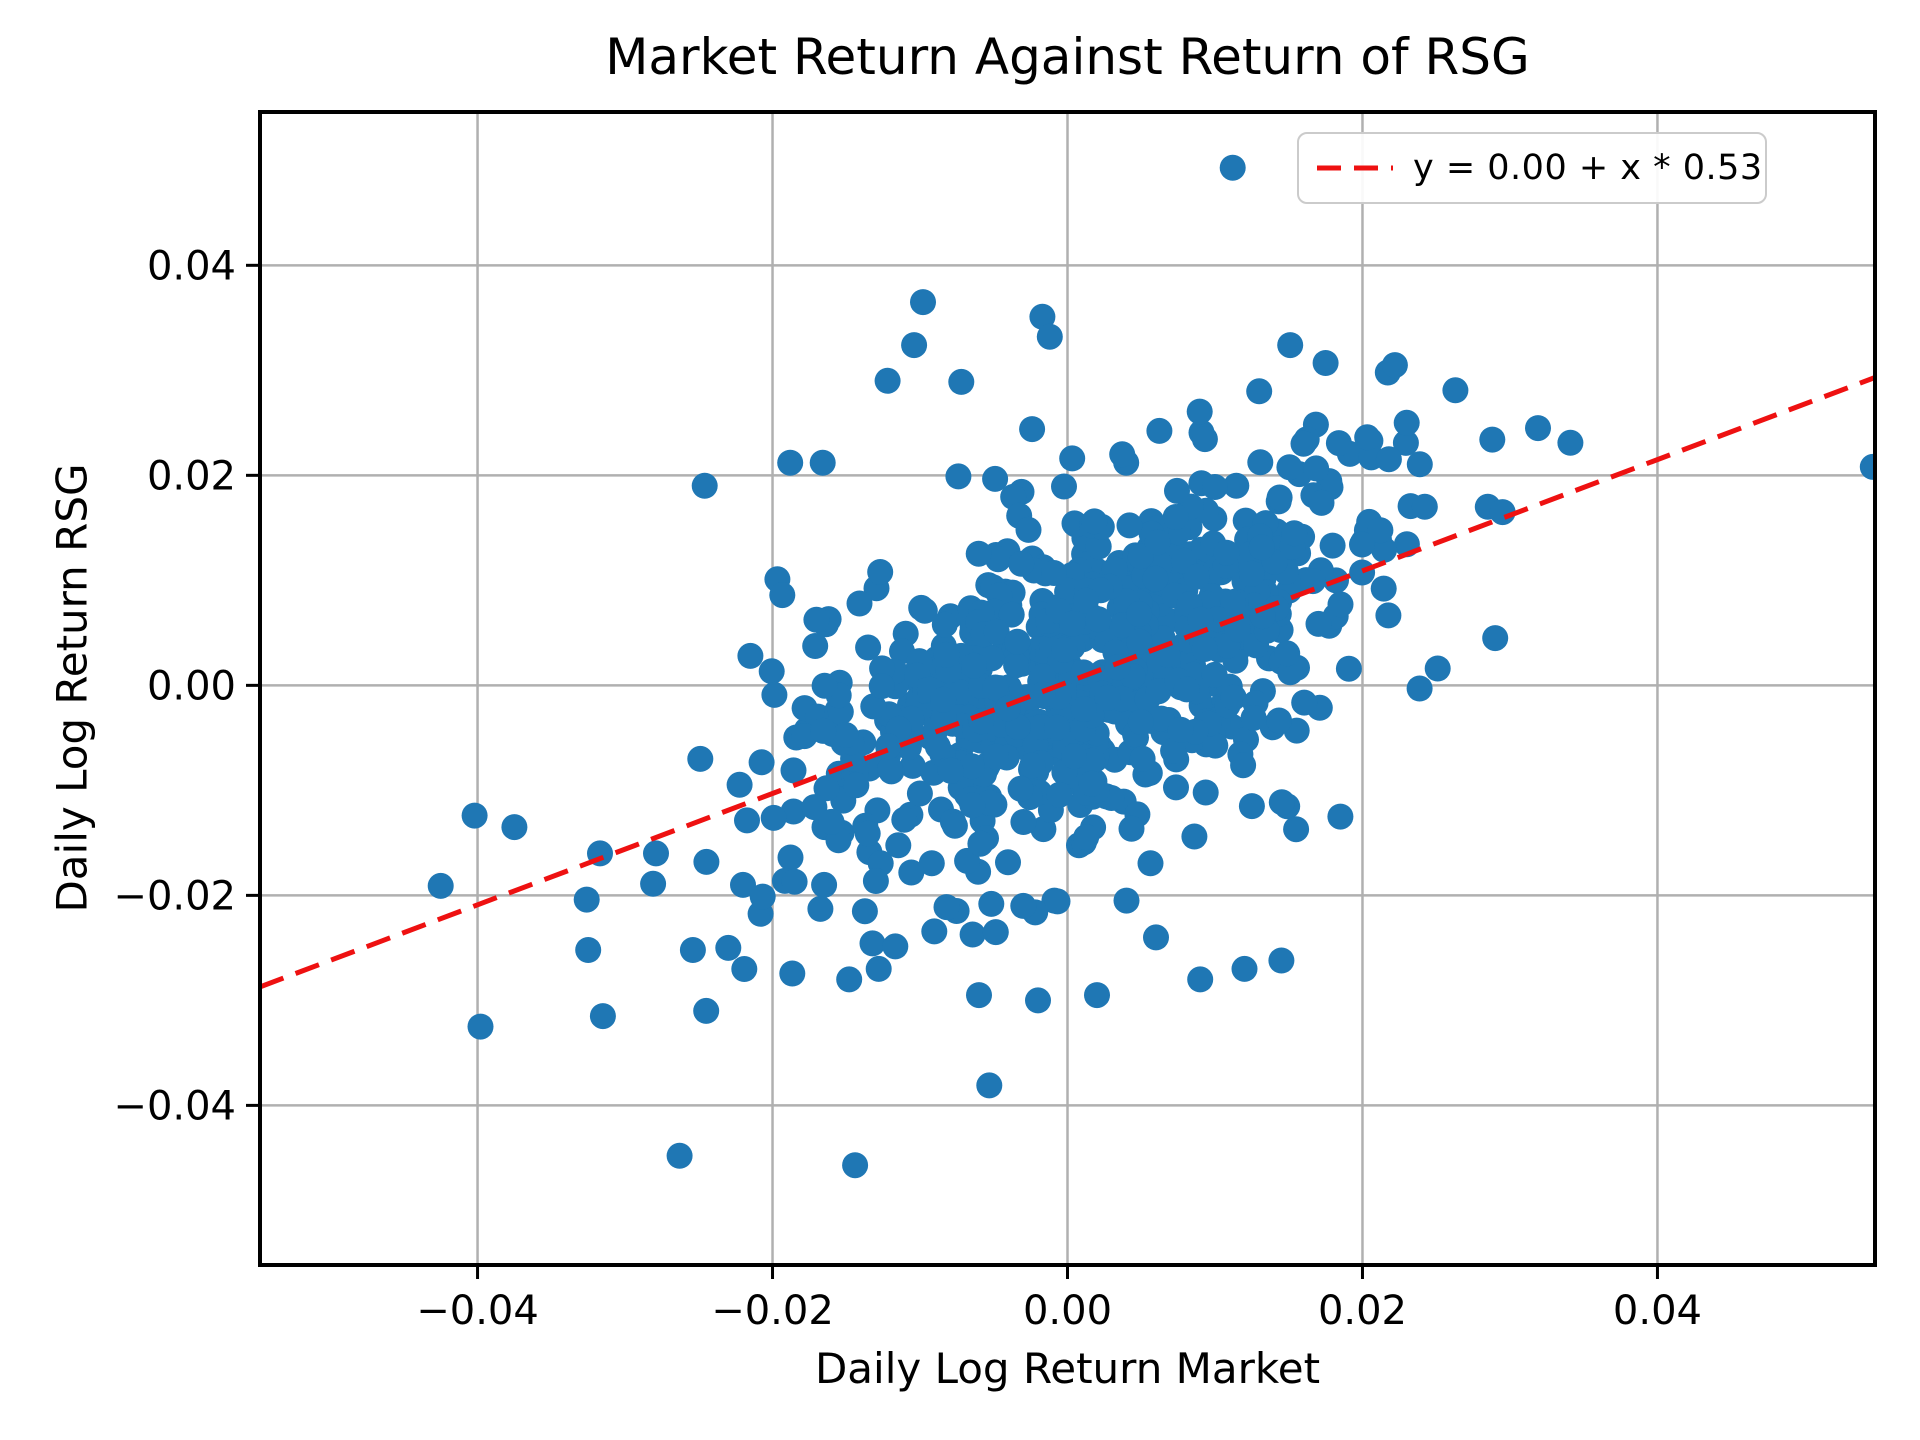  What do you see at coordinates (72, 688) in the screenshot?
I see `y-axis-label: Daily Log Return RSG` at bounding box center [72, 688].